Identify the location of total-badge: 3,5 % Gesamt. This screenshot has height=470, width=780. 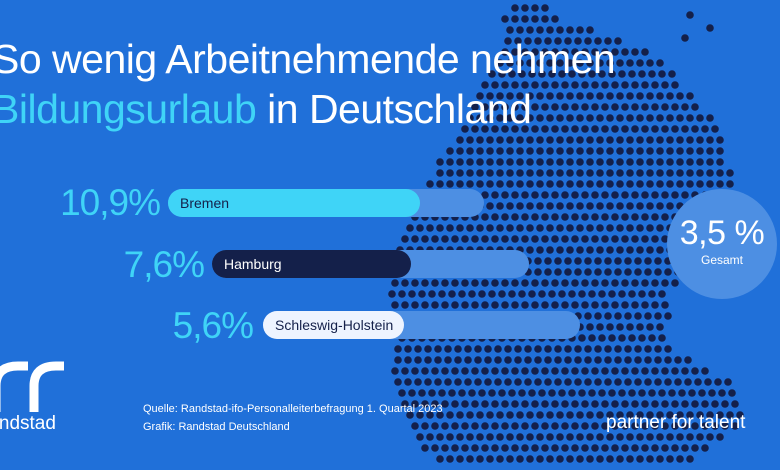
(722, 244).